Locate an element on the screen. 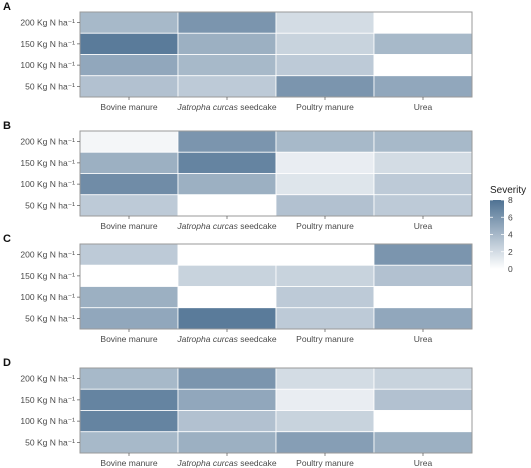 This screenshot has width=531, height=468. legend-tick-label: 2 is located at coordinates (510, 252).